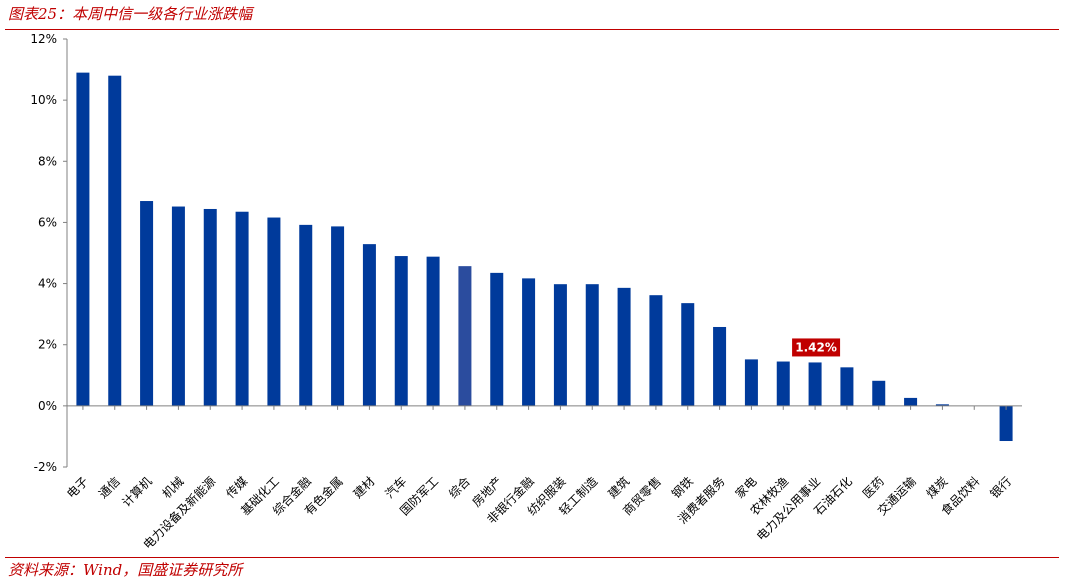  Describe the element at coordinates (173, 488) in the screenshot. I see `category-label: 机械` at that location.